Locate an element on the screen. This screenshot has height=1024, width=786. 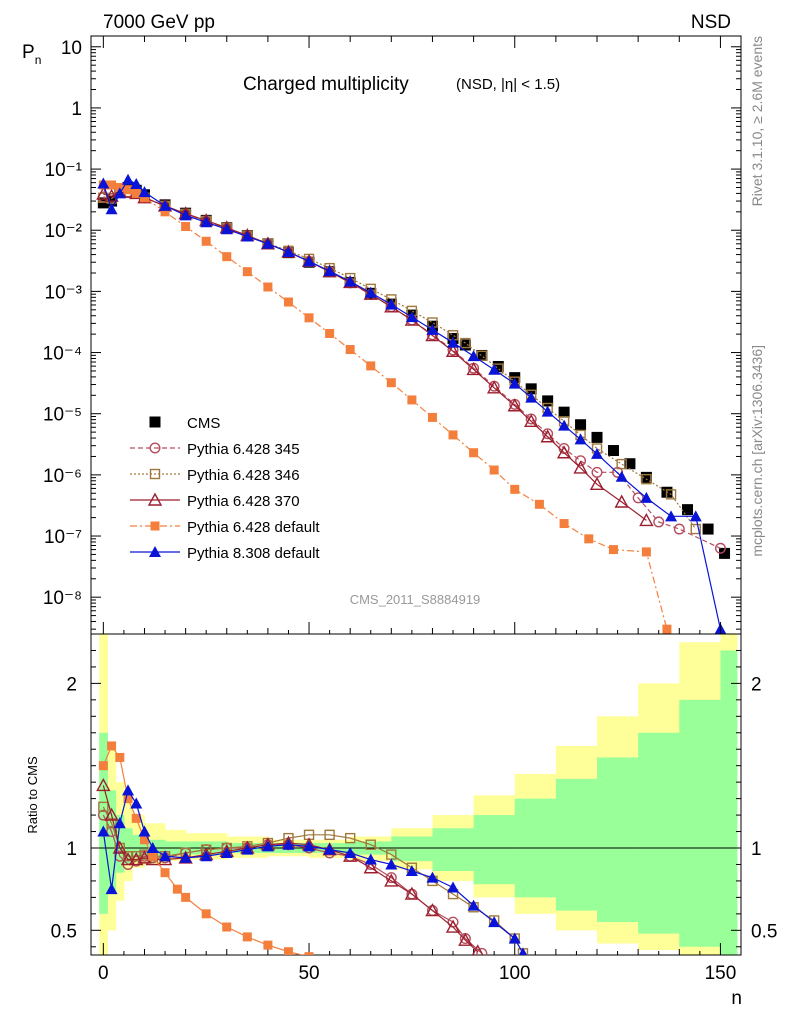
legend-label: CMS is located at coordinates (203, 423).